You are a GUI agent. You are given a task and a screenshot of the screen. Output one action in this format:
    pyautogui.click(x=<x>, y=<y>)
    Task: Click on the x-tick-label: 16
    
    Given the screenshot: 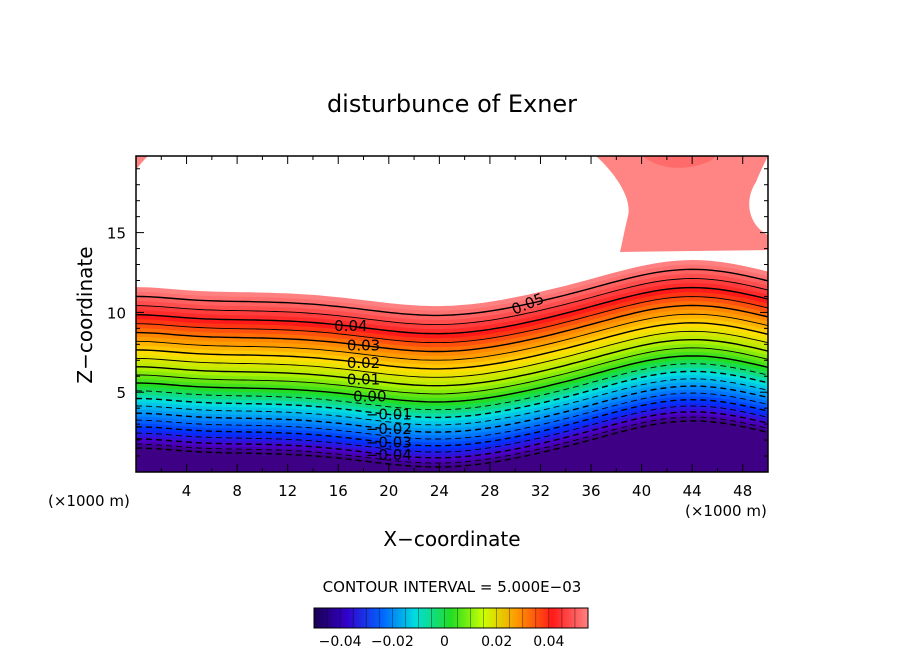 What is the action you would take?
    pyautogui.click(x=338, y=491)
    